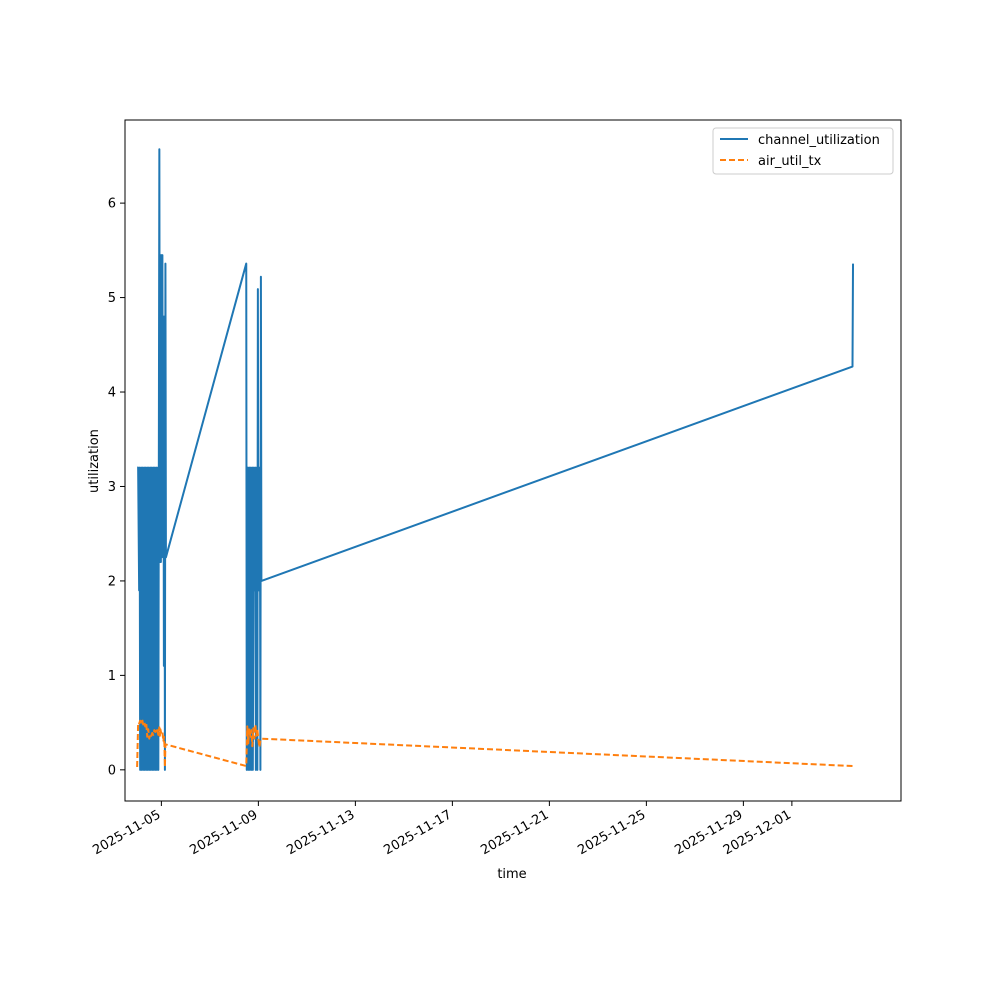 This screenshot has height=1000, width=1000. I want to click on y-tick-label: 1, so click(112, 676).